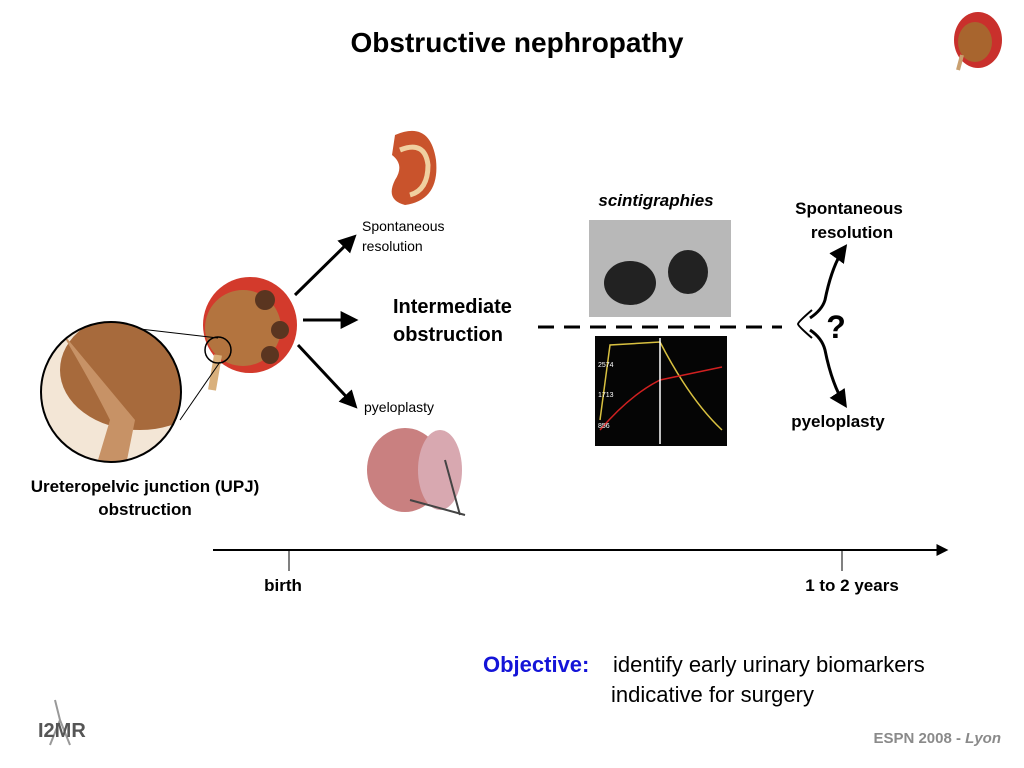 The image size is (1024, 768). Describe the element at coordinates (836, 327) in the screenshot. I see `question-mark: ?` at that location.